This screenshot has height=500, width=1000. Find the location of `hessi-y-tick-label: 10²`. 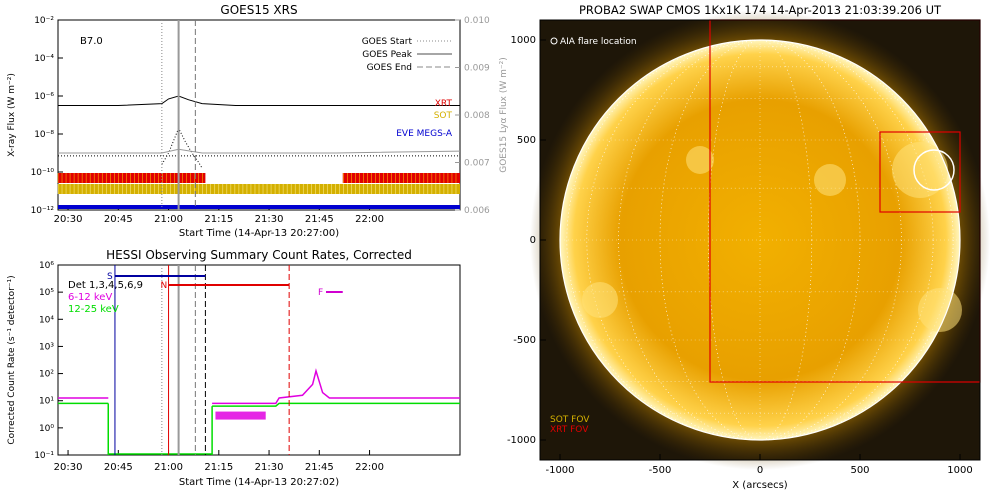

hessi-y-tick-label: 10² is located at coordinates (46, 375).